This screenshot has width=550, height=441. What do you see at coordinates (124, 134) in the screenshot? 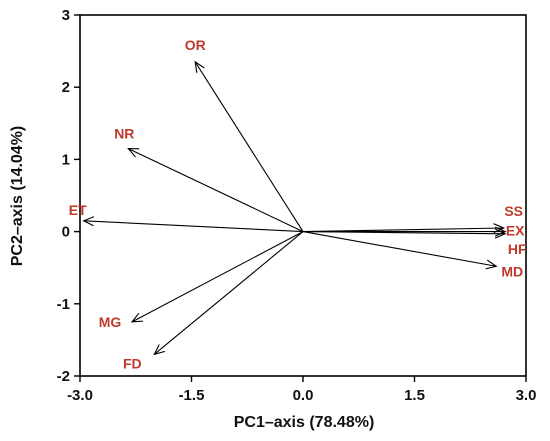
I see `vector-label-nr: NR` at bounding box center [124, 134].